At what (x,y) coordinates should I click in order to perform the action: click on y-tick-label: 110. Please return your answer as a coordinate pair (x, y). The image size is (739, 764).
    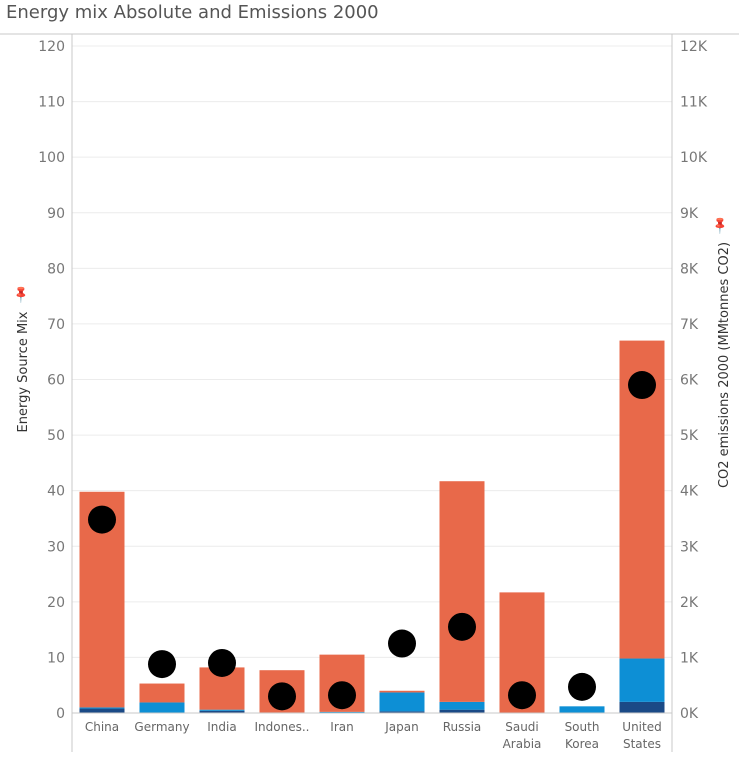
    Looking at the image, I should click on (51, 103).